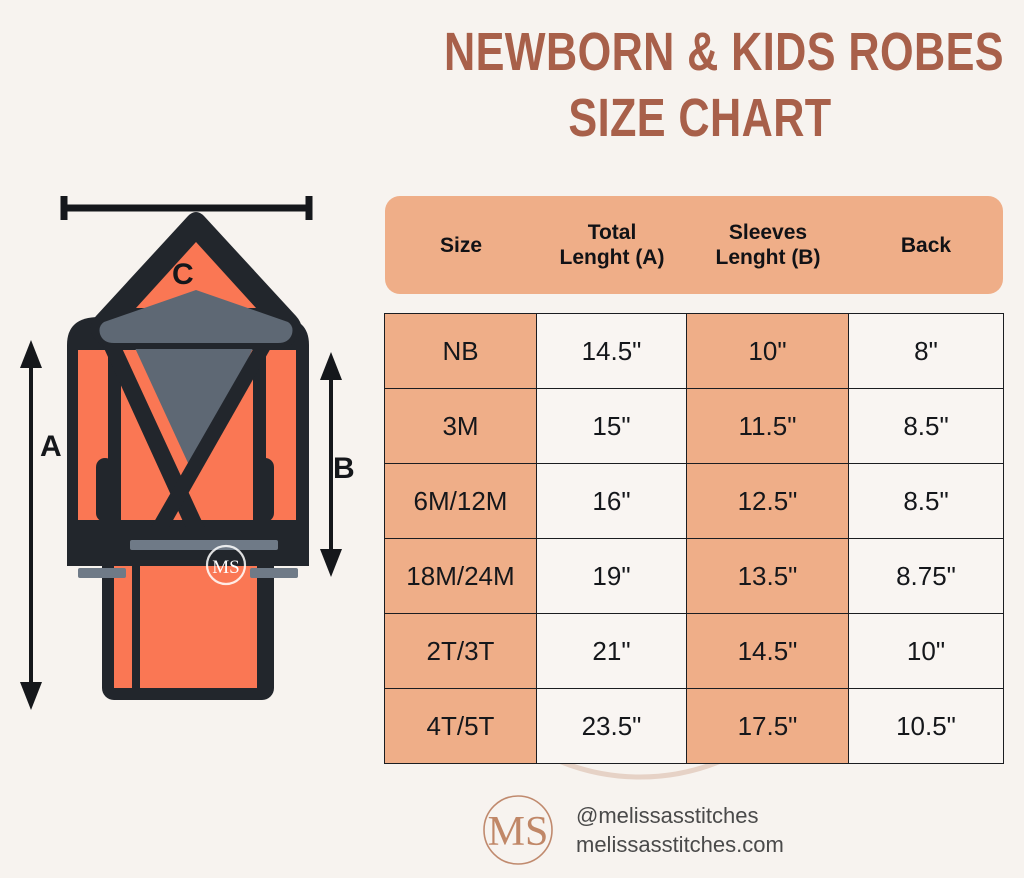  I want to click on robe-hood-lining, so click(196, 316).